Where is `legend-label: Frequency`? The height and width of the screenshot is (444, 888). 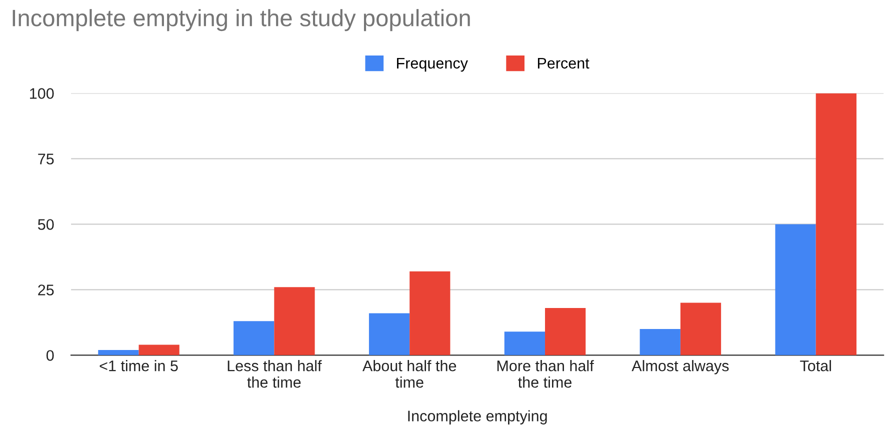
legend-label: Frequency is located at coordinates (432, 65).